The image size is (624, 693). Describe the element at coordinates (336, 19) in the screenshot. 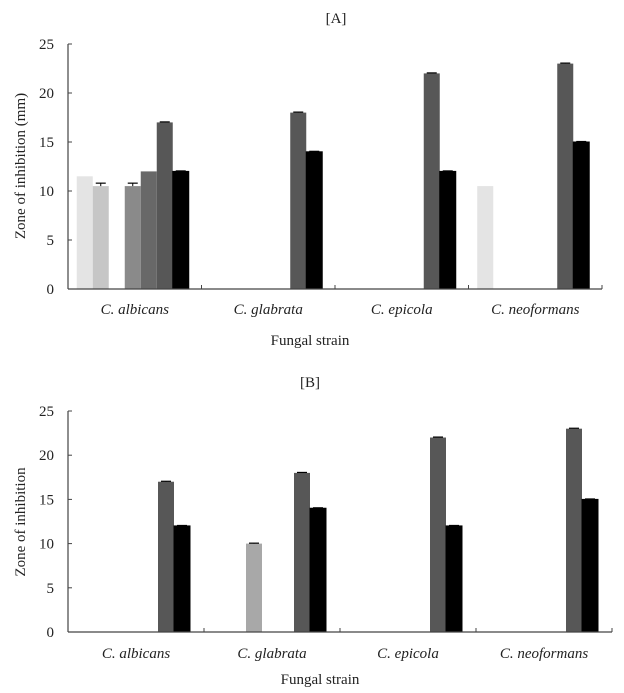

I see `panel-title: [A]` at that location.